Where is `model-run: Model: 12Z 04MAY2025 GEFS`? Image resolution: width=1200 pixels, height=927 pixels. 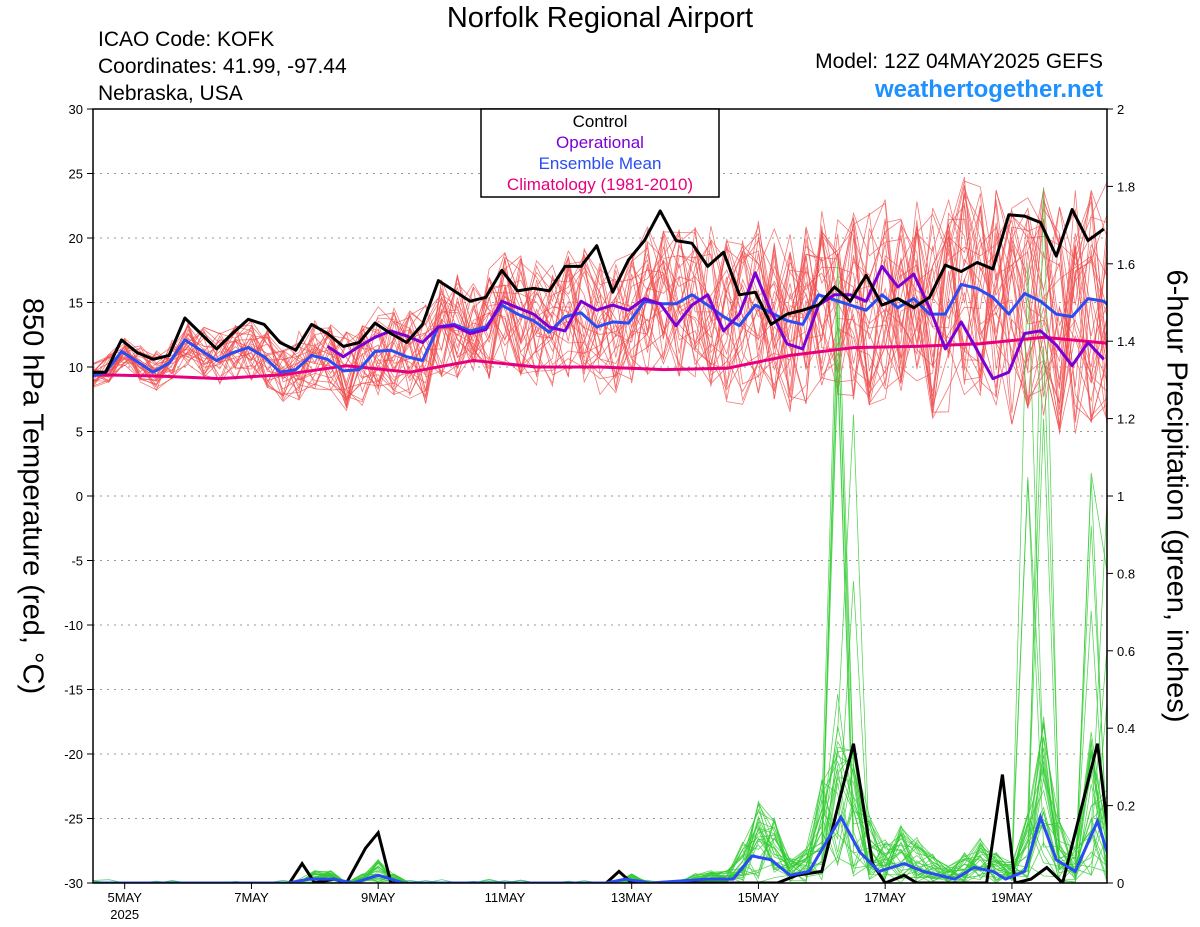 model-run: Model: 12Z 04MAY2025 GEFS is located at coordinates (959, 61).